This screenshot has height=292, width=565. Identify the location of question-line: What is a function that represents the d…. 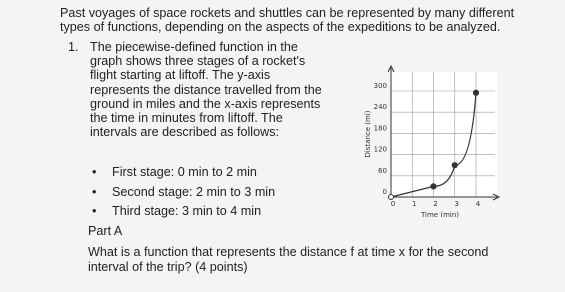
(288, 252).